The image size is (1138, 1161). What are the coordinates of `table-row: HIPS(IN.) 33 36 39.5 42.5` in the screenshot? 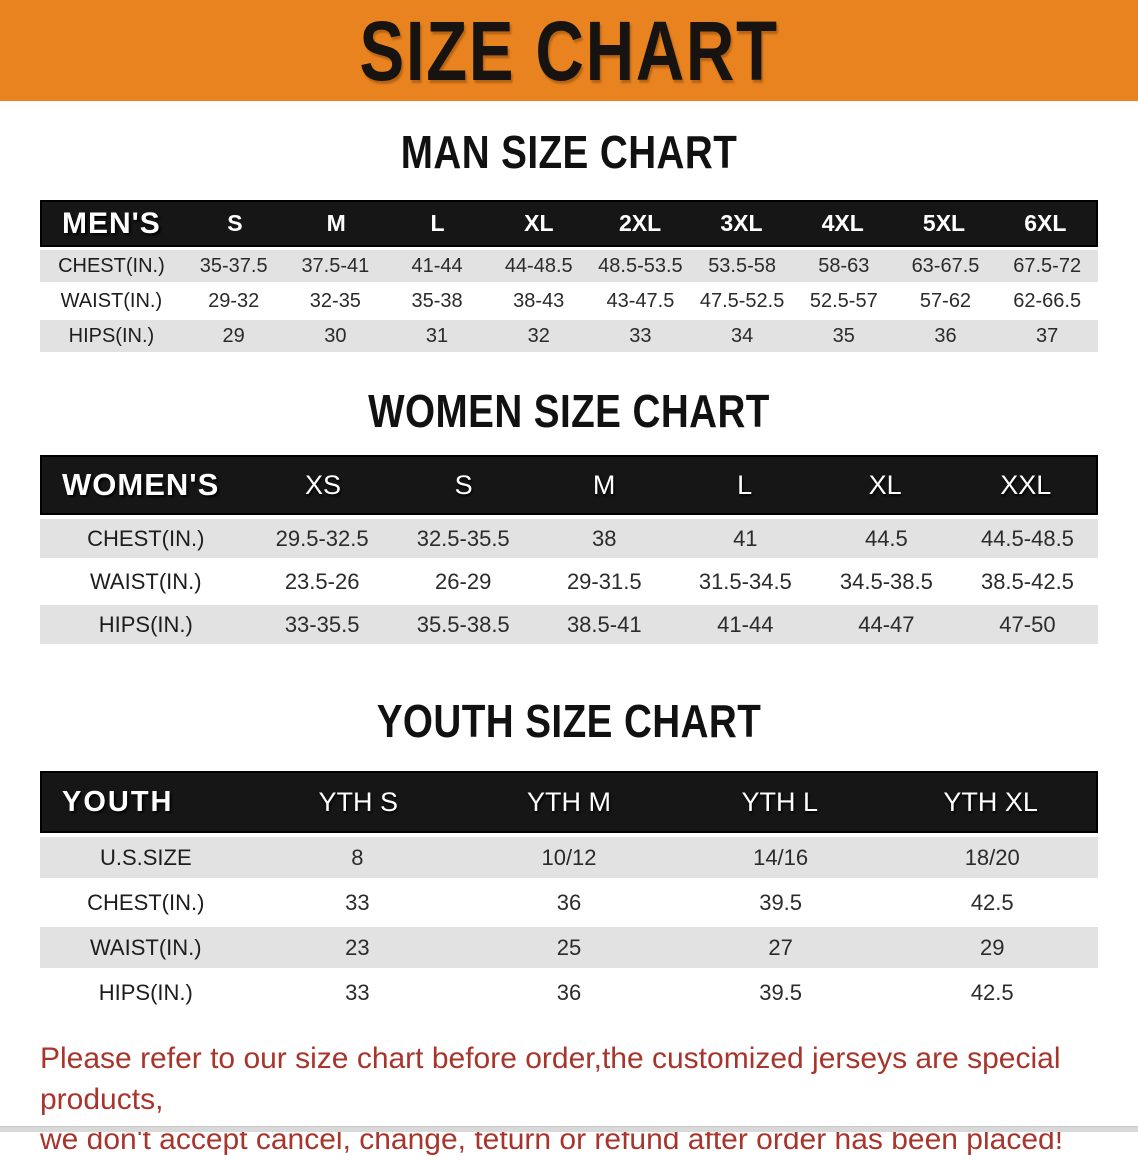 It's located at (569, 992).